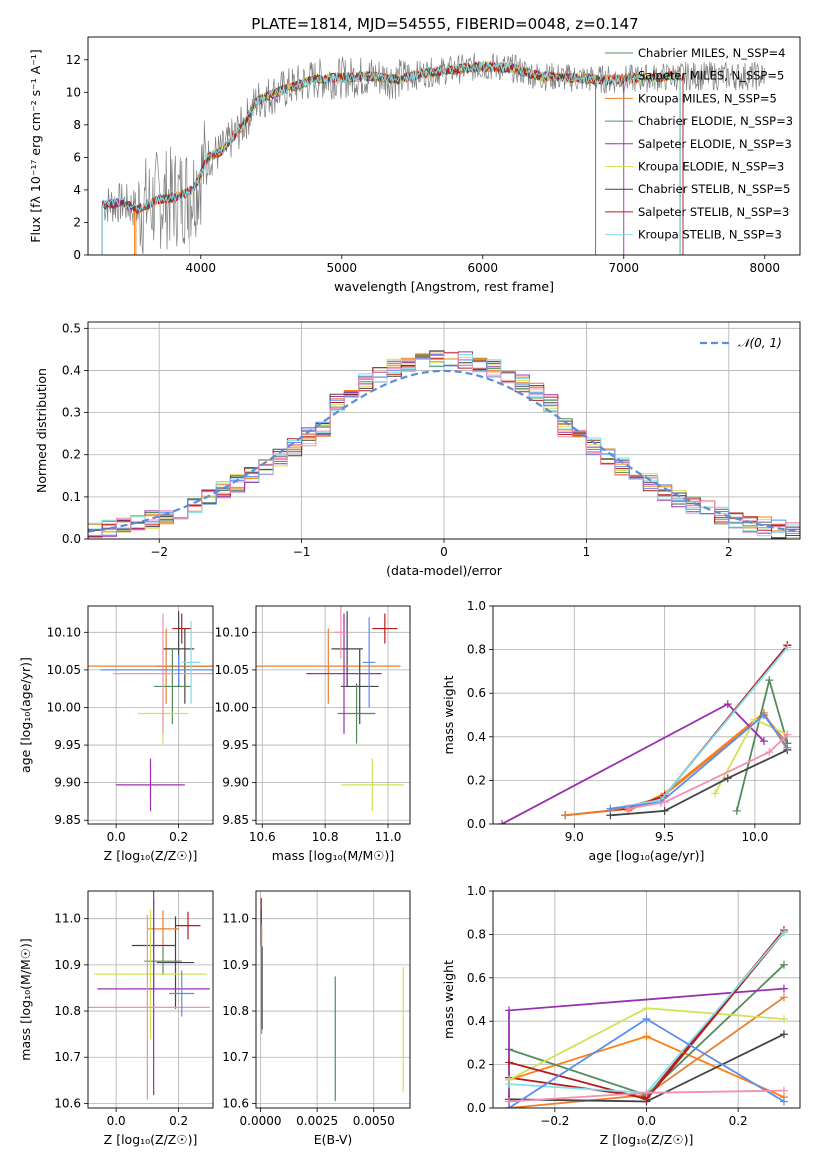 The width and height of the screenshot is (819, 1170). Describe the element at coordinates (77, 125) in the screenshot. I see `y-tick-label: 8` at that location.